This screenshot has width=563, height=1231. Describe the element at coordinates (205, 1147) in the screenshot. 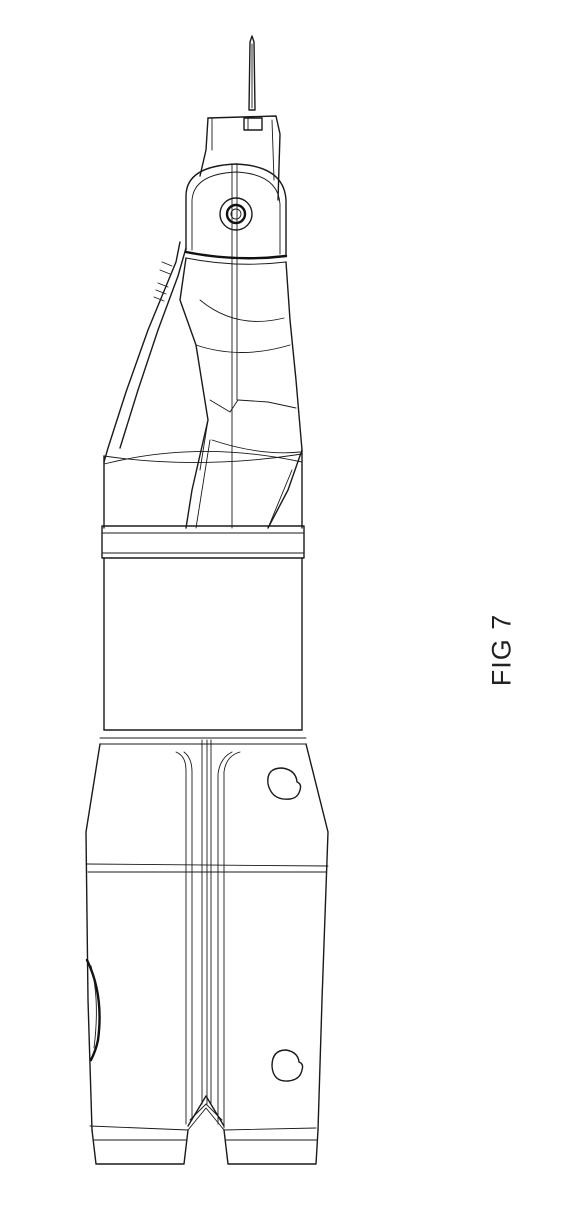

I see `bottom-end` at that location.